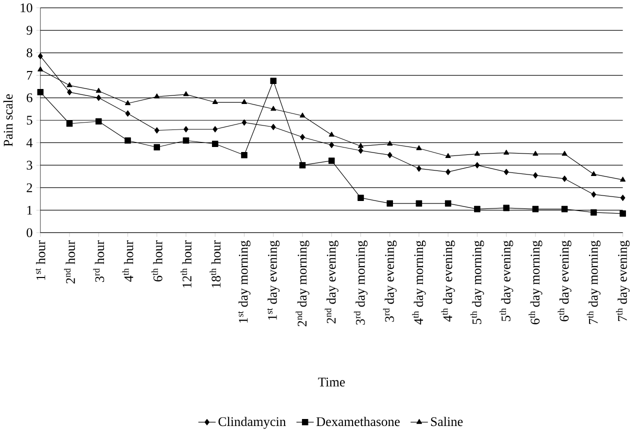 This screenshot has height=432, width=633. I want to click on y-axis-title: Pain scale, so click(8, 120).